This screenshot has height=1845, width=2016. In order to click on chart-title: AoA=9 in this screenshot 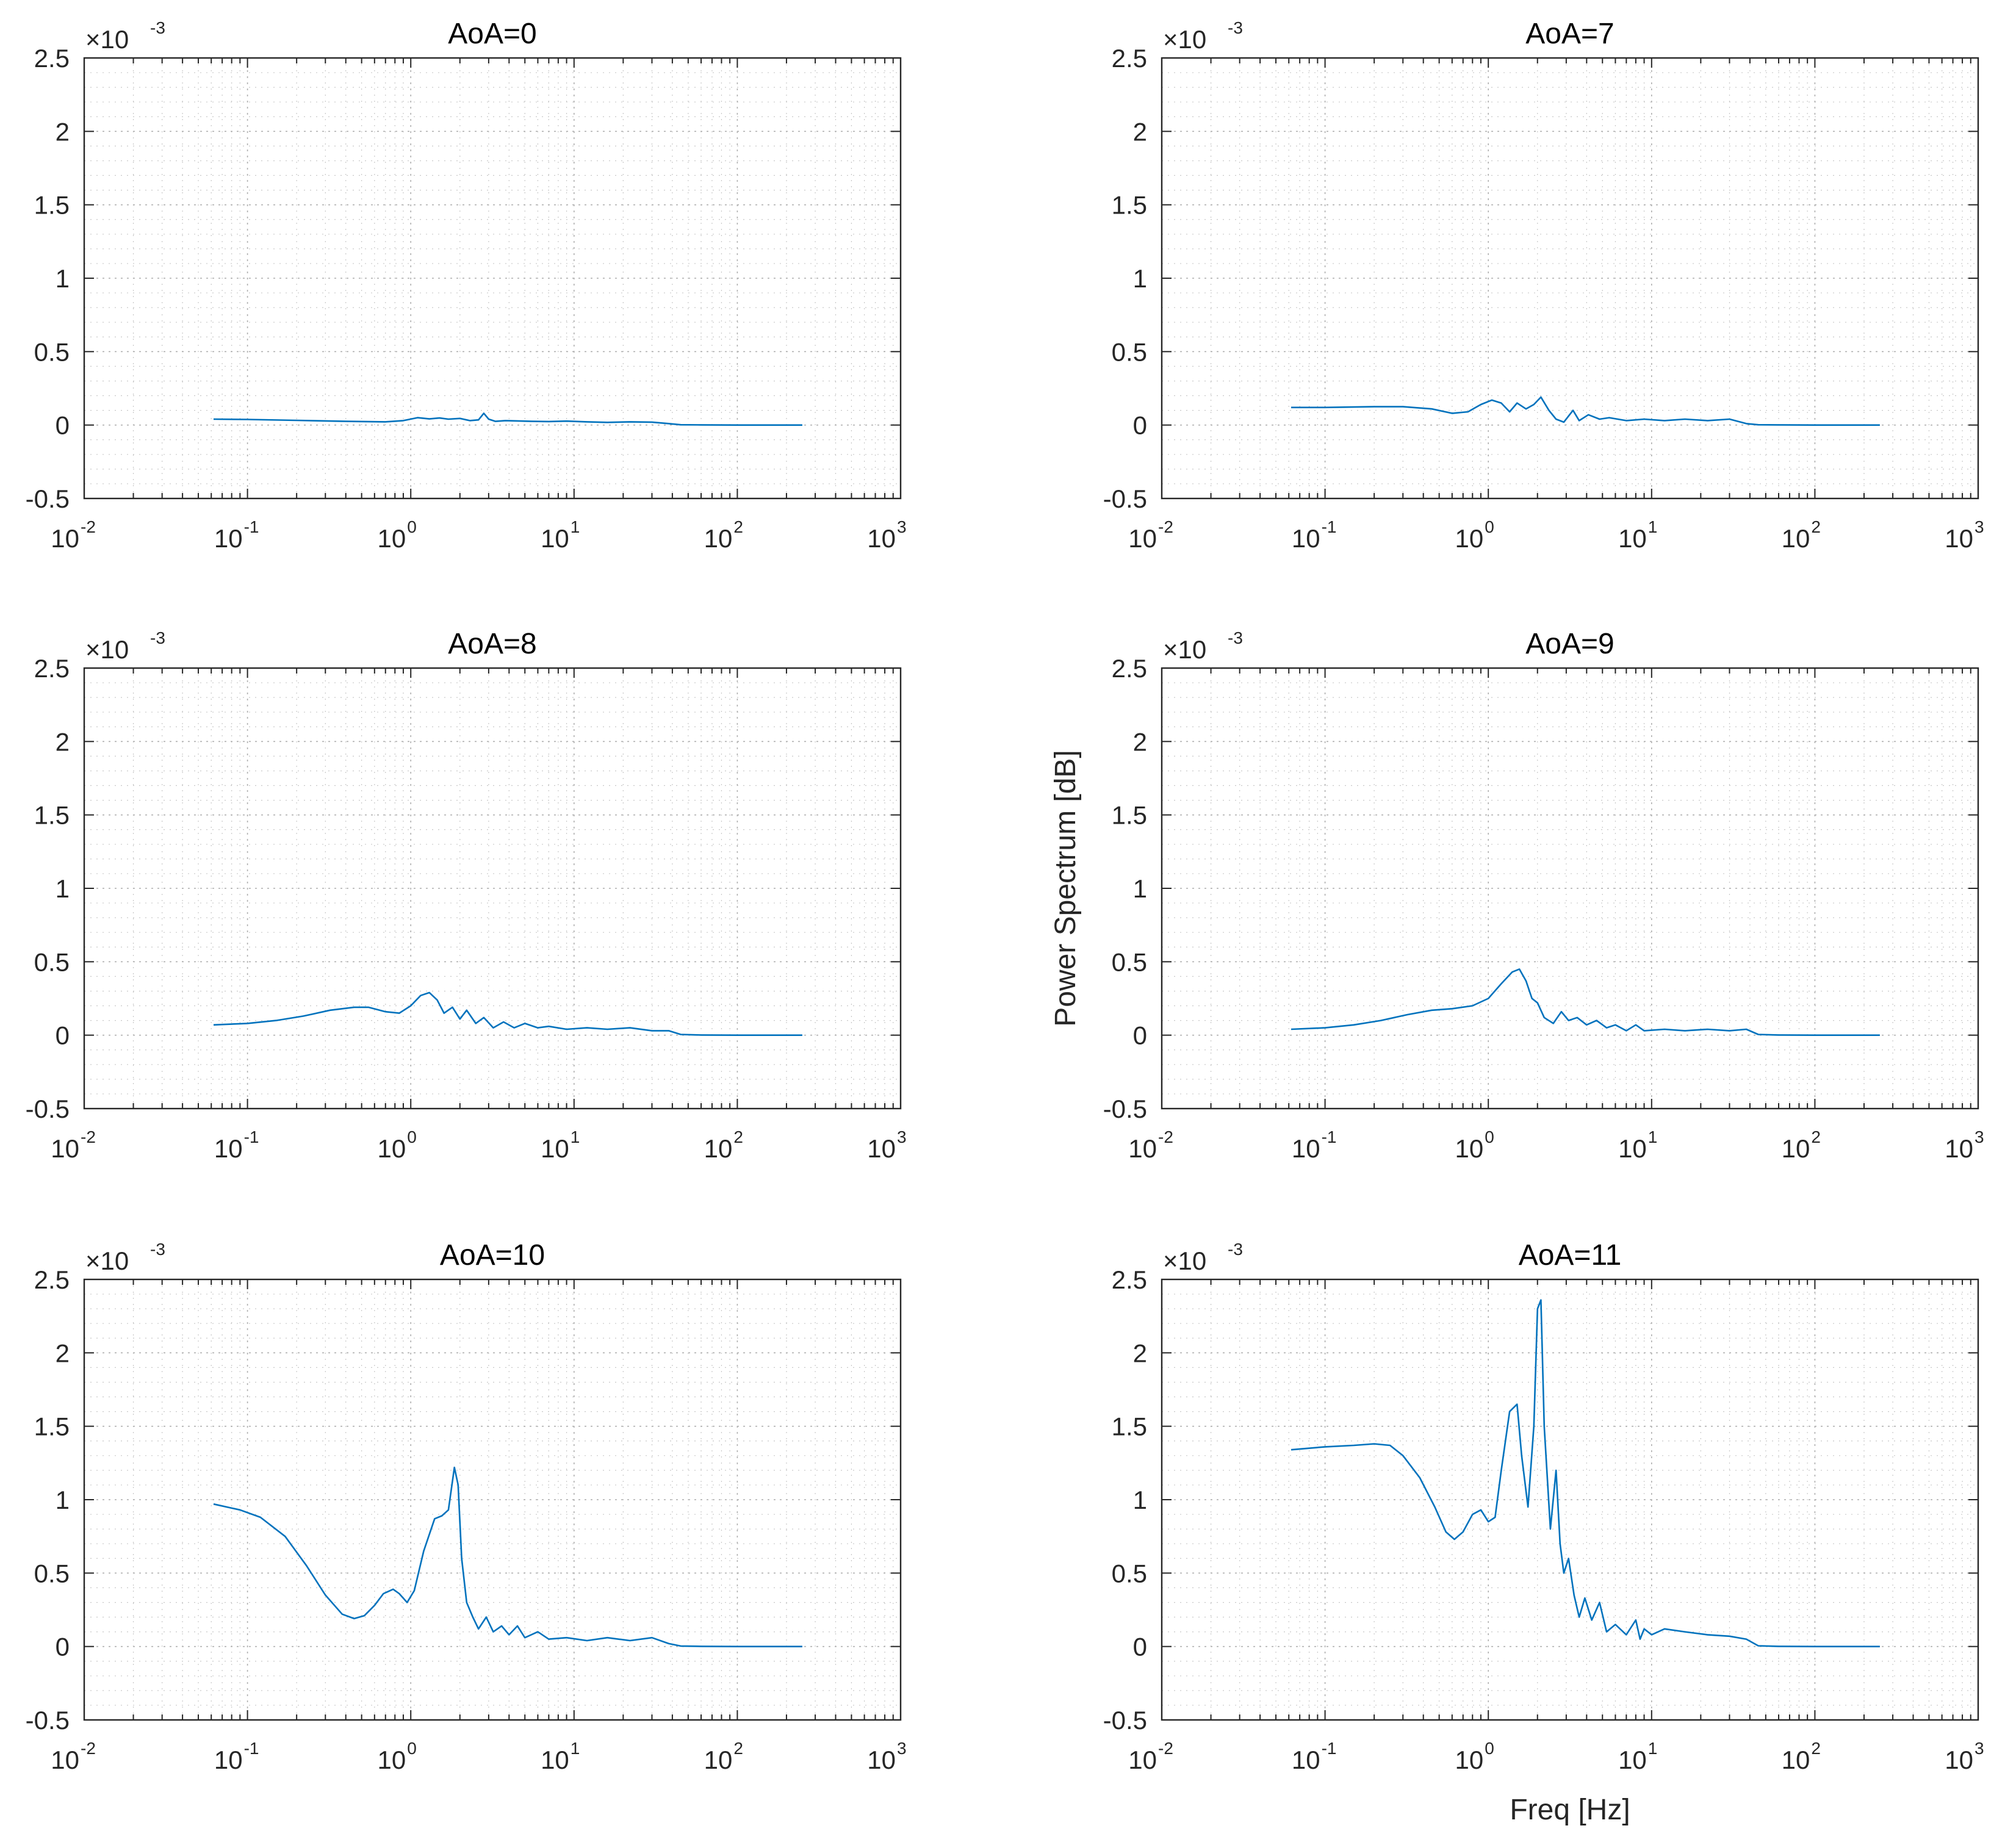, I will do `click(1569, 644)`.